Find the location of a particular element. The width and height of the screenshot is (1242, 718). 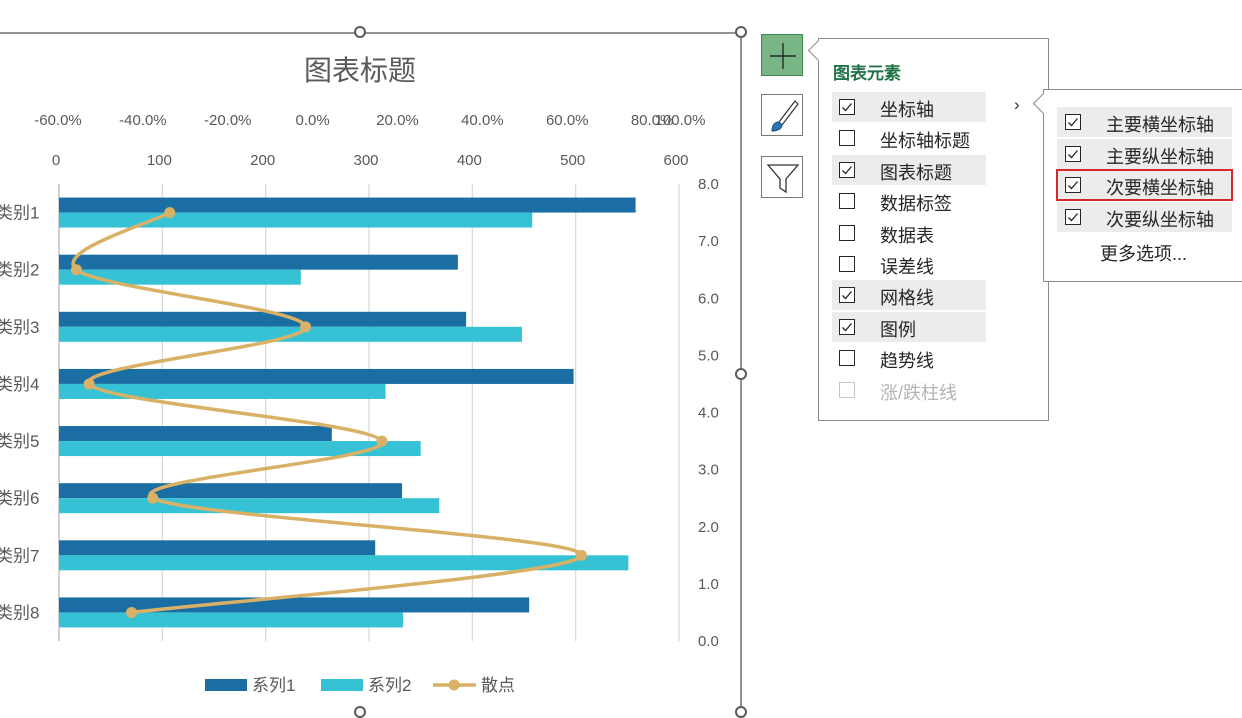

chart-element-label: 图例 is located at coordinates (898, 329).